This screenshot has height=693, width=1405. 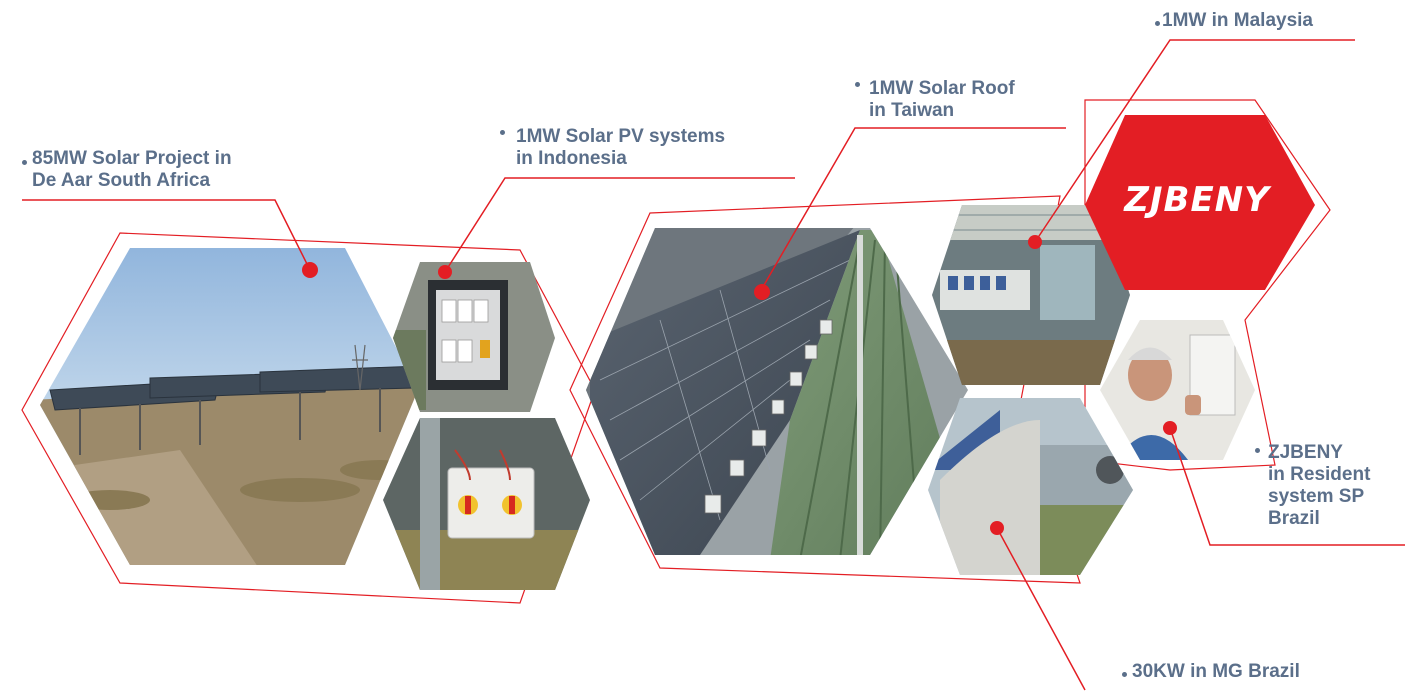 What do you see at coordinates (229, 406) in the screenshot?
I see `photo-south-africa` at bounding box center [229, 406].